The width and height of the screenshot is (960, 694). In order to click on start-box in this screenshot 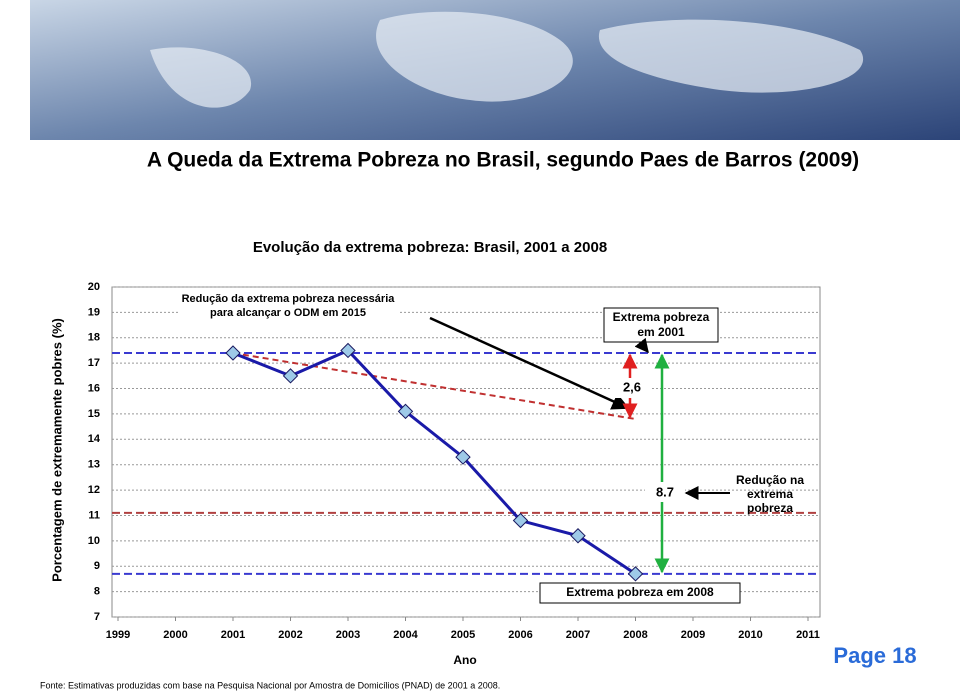, I will do `click(661, 325)`.